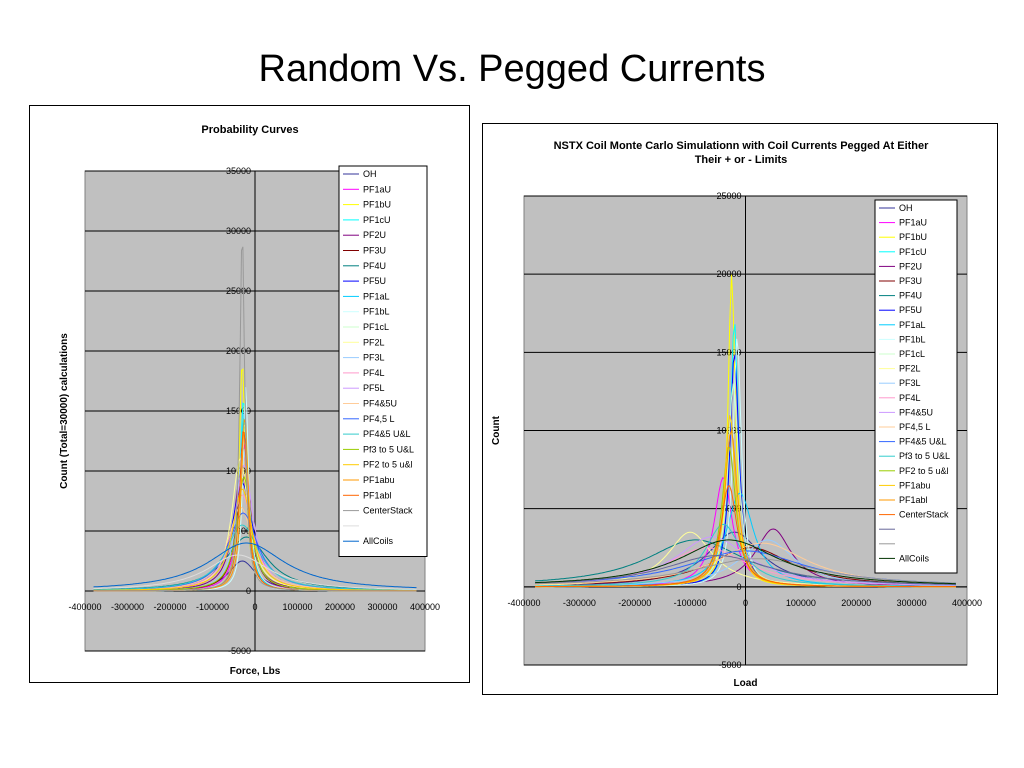  I want to click on x-axis-label: Force, Lbs, so click(255, 671).